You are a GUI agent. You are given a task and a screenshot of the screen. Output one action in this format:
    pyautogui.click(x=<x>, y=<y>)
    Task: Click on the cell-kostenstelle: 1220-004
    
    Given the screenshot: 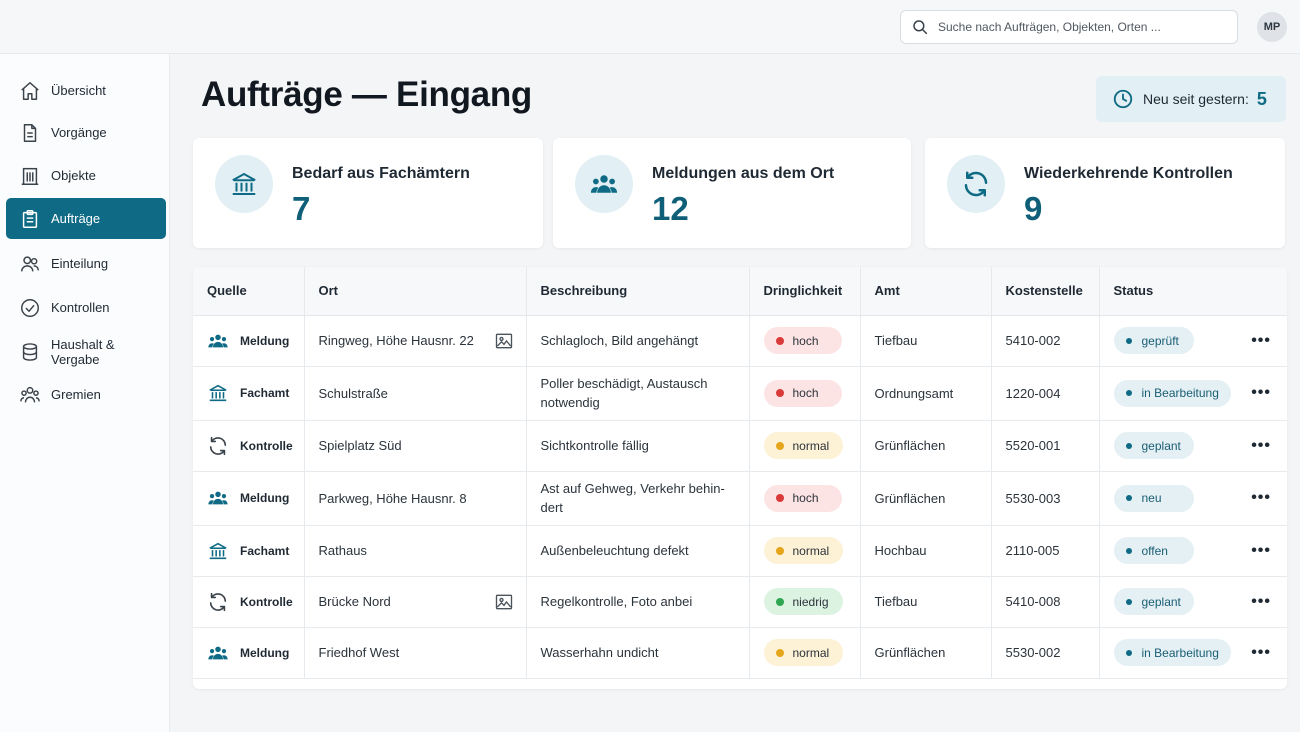 What is the action you would take?
    pyautogui.click(x=1045, y=393)
    